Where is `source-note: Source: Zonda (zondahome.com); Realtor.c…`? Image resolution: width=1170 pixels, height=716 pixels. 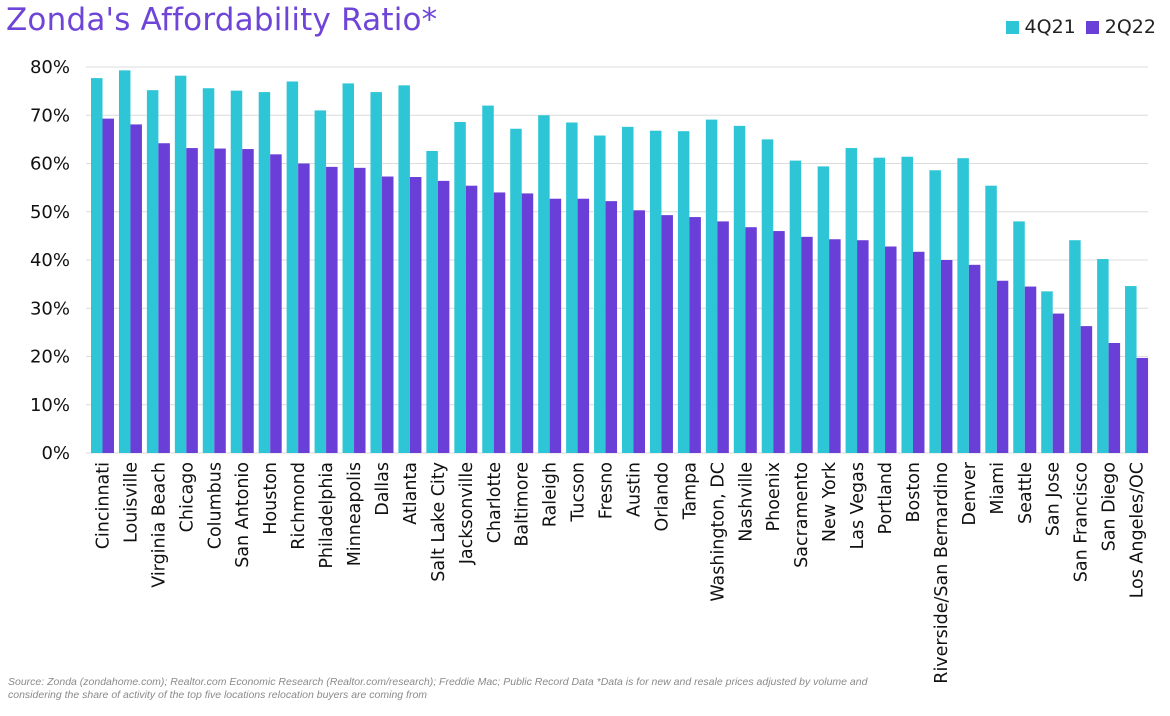 source-note: Source: Zonda (zondahome.com); Realtor.c… is located at coordinates (438, 688).